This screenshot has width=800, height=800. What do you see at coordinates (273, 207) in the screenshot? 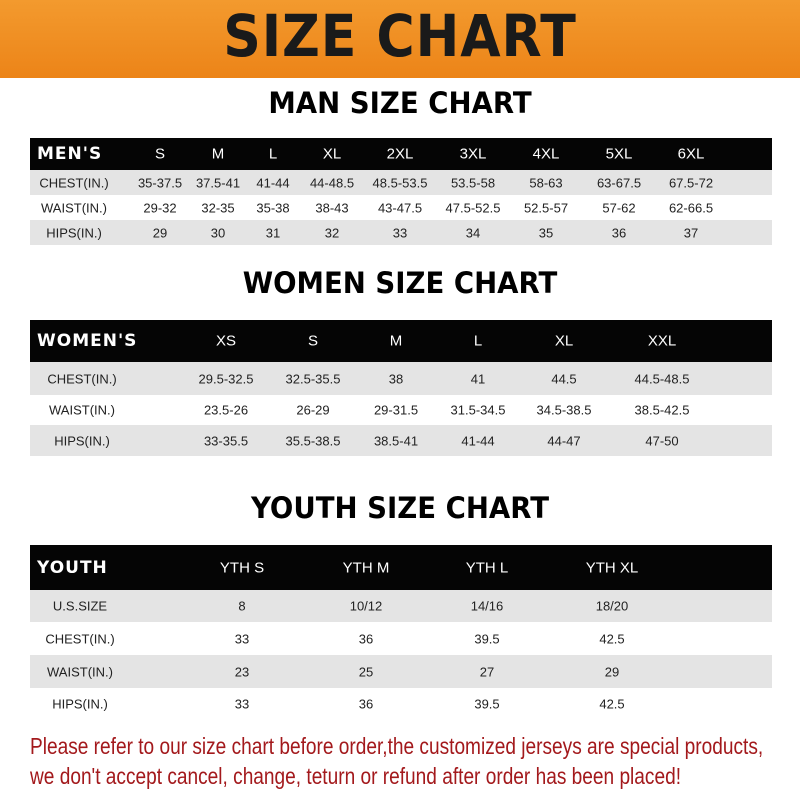
I see `measurement-cell: 35-38` at bounding box center [273, 207].